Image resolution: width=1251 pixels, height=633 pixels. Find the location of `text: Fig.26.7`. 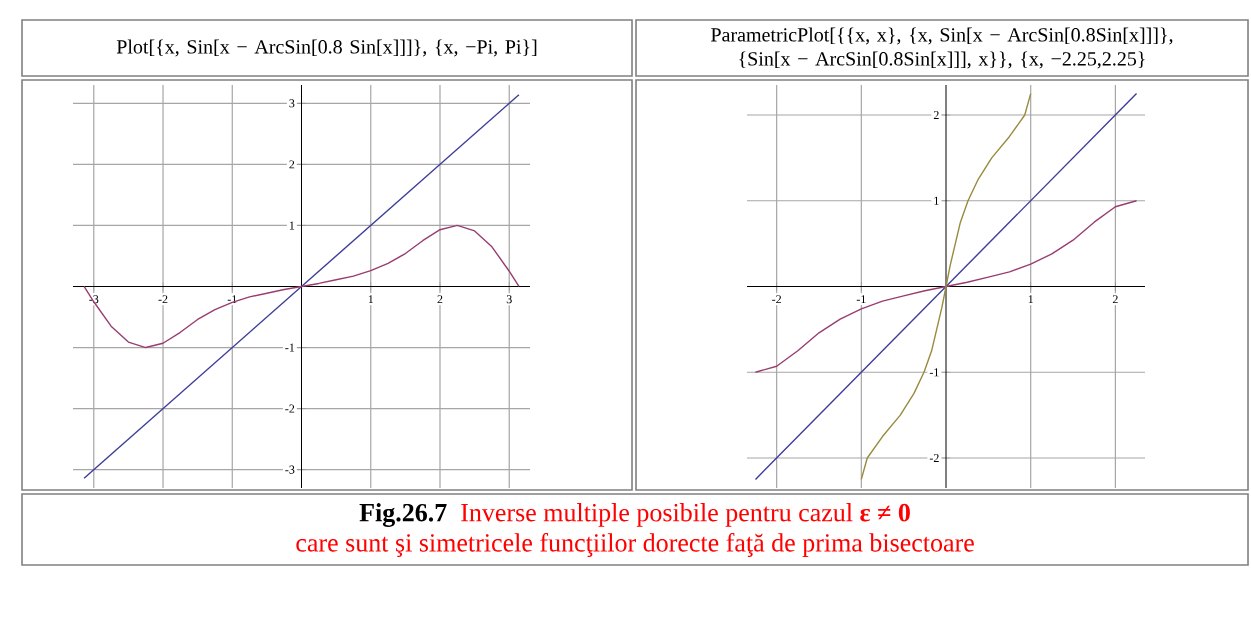

text: Fig.26.7 is located at coordinates (403, 515).